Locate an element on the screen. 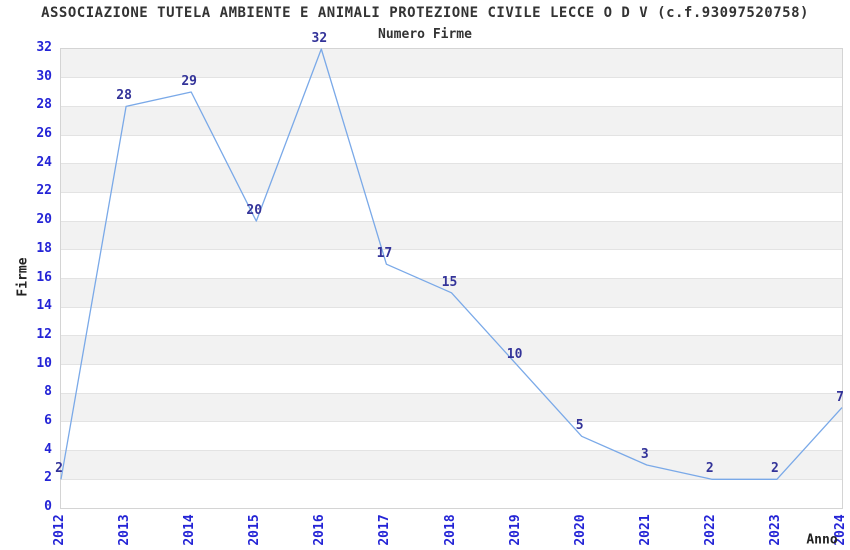 Image resolution: width=850 pixels, height=550 pixels. x-tick-label: 2016 is located at coordinates (320, 530).